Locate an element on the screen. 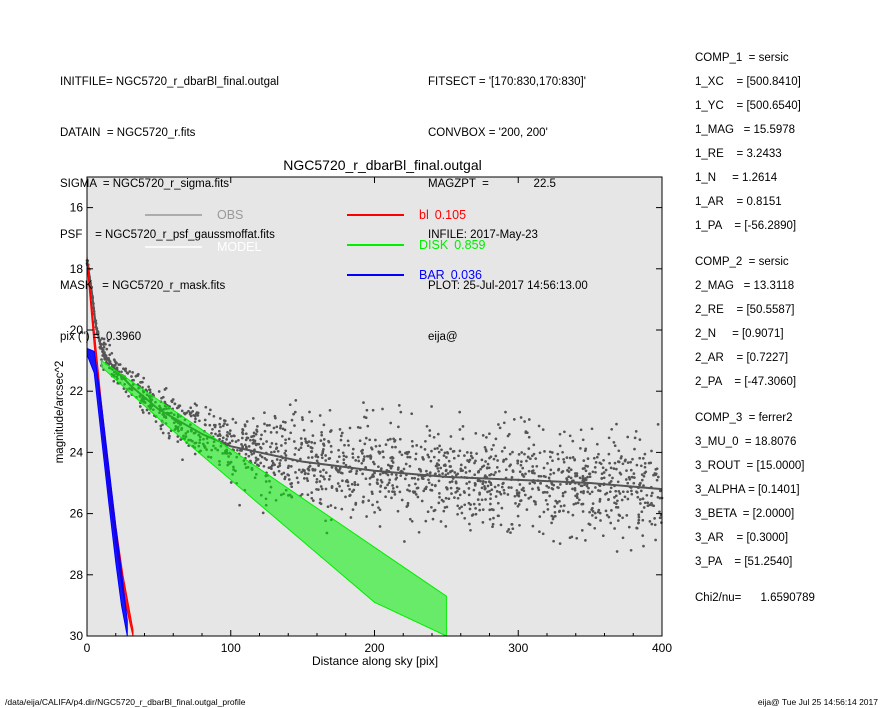  legend-value: 0.859 is located at coordinates (469, 245).